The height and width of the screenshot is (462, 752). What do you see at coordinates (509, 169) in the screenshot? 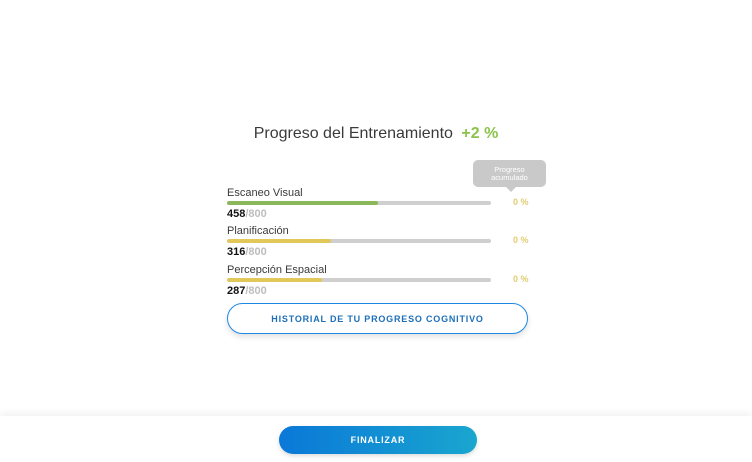
I see `tooltip-line-1: Progreso` at bounding box center [509, 169].